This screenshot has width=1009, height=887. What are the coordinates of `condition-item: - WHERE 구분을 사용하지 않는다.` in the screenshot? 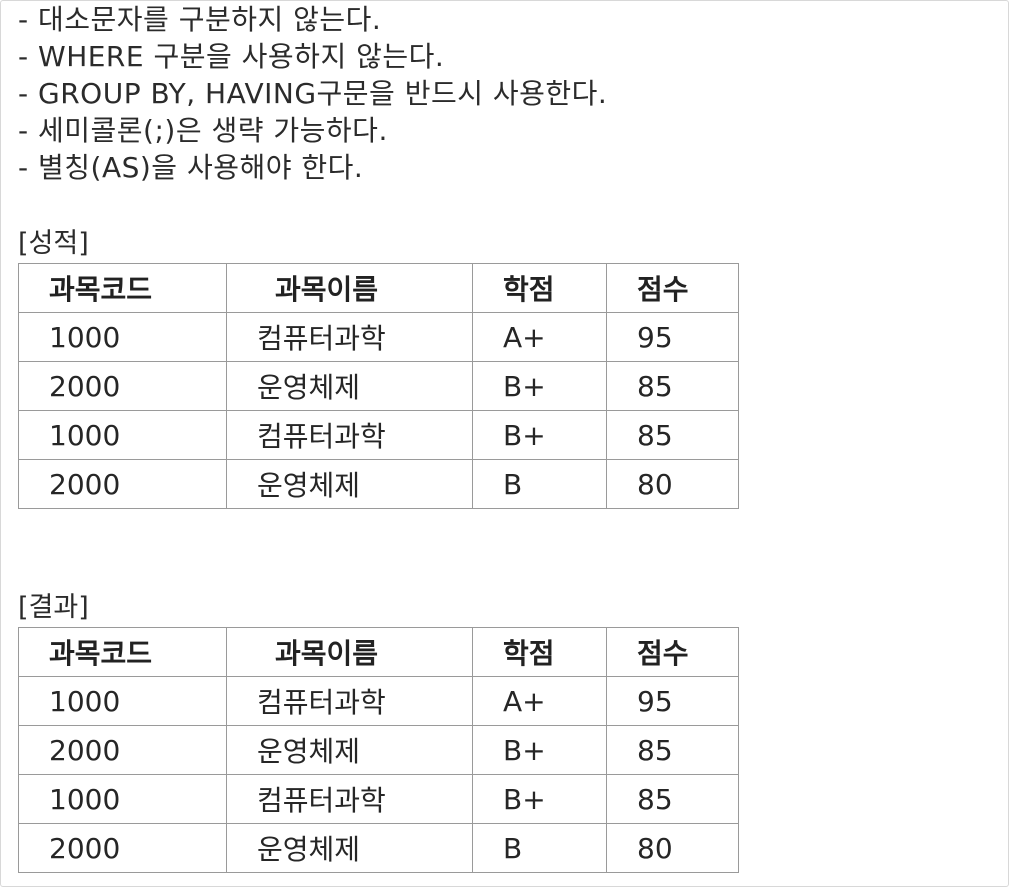 It's located at (231, 56).